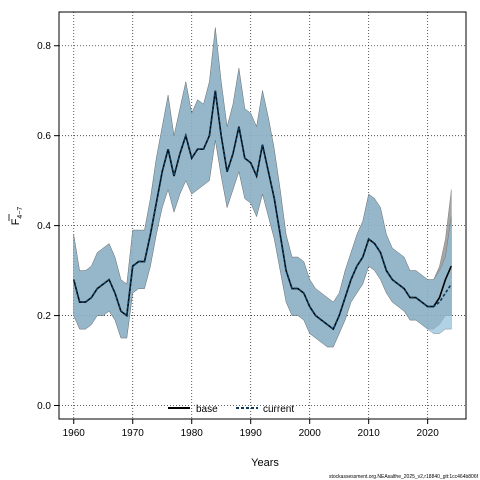  What do you see at coordinates (44, 226) in the screenshot?
I see `y-tick-label: 0.4` at bounding box center [44, 226].